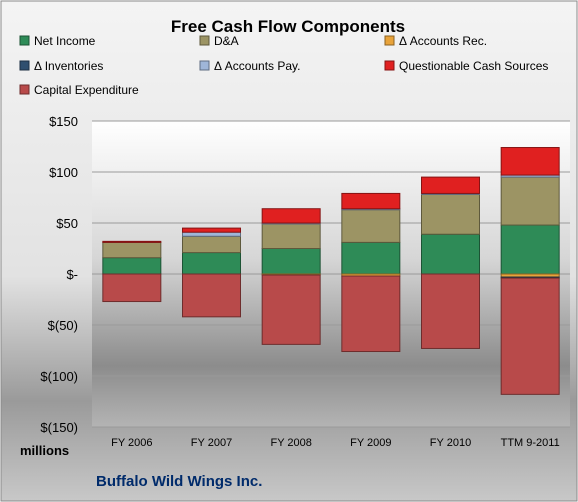 This screenshot has height=502, width=578. Describe the element at coordinates (257, 66) in the screenshot. I see `legend-label: Δ Accounts Pay.` at that location.